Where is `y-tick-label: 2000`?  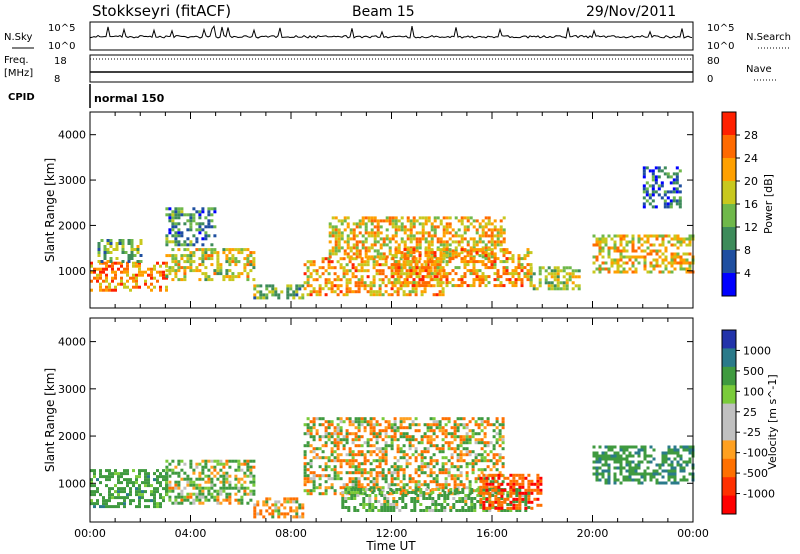 y-tick-label: 2000 is located at coordinates (72, 436).